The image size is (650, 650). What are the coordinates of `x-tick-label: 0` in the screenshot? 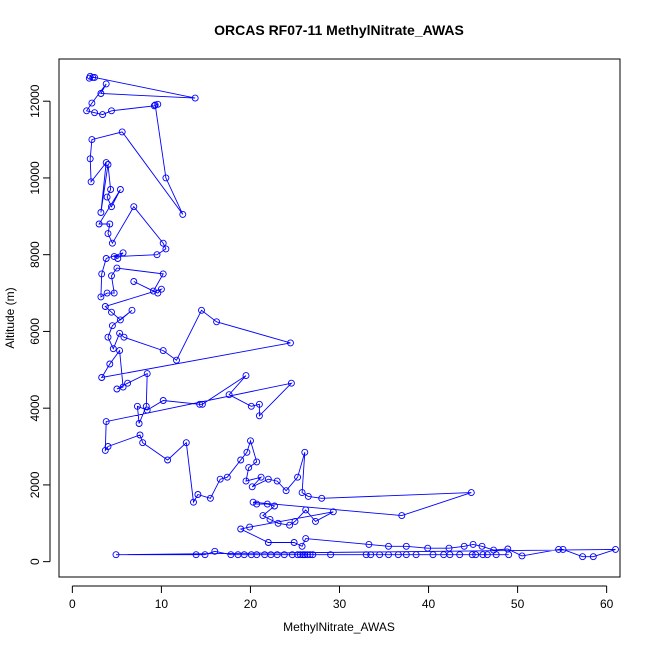 It's located at (72, 604).